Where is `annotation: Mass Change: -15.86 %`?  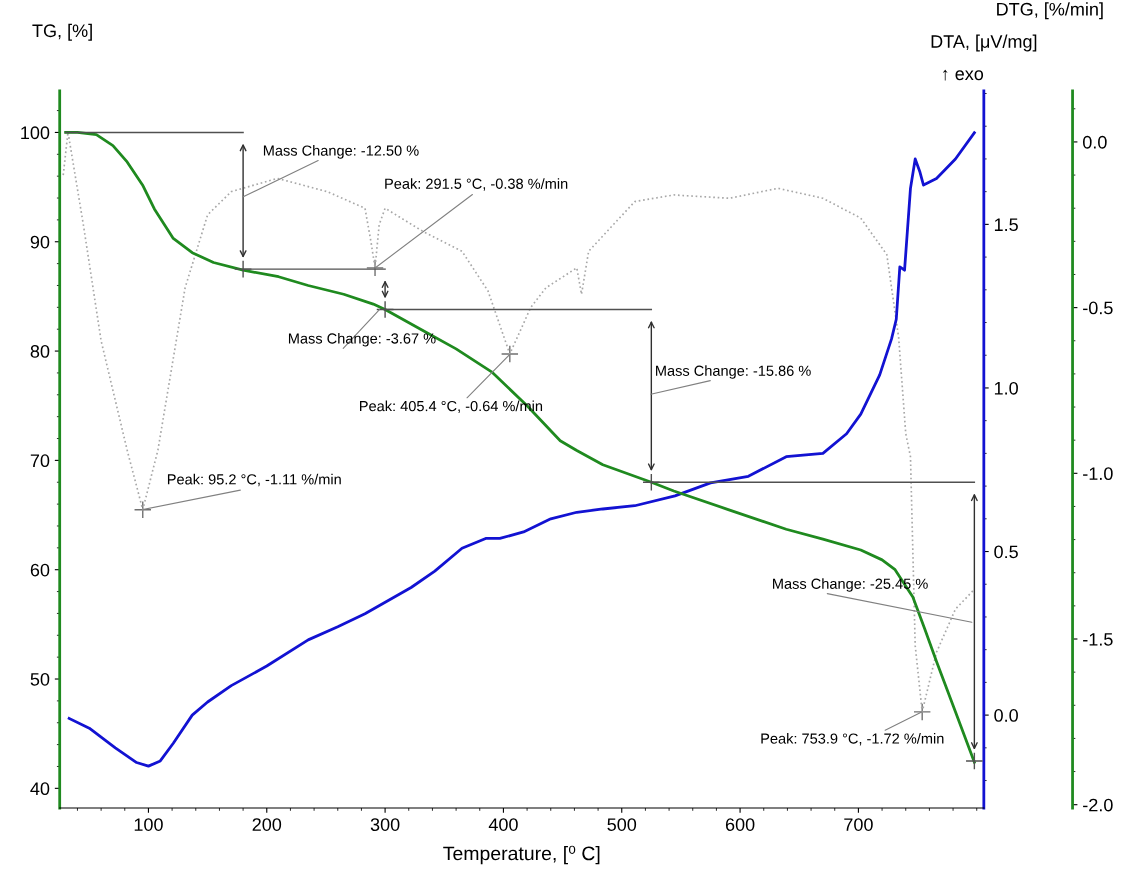
annotation: Mass Change: -15.86 % is located at coordinates (733, 372).